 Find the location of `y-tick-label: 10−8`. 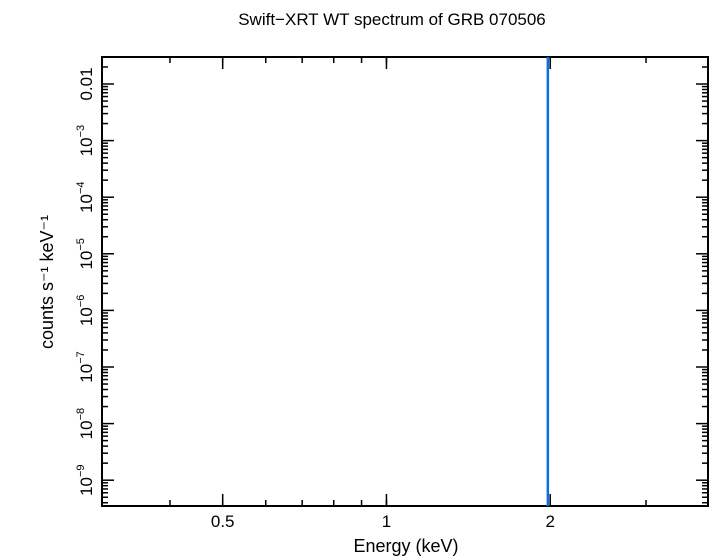

y-tick-label: 10−8 is located at coordinates (85, 423).